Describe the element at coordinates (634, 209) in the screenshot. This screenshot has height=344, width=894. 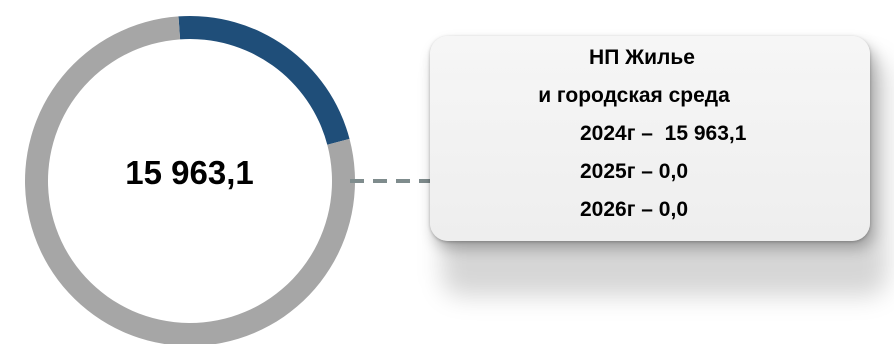
I see `card-row-2026: 2026г – 0,0` at that location.